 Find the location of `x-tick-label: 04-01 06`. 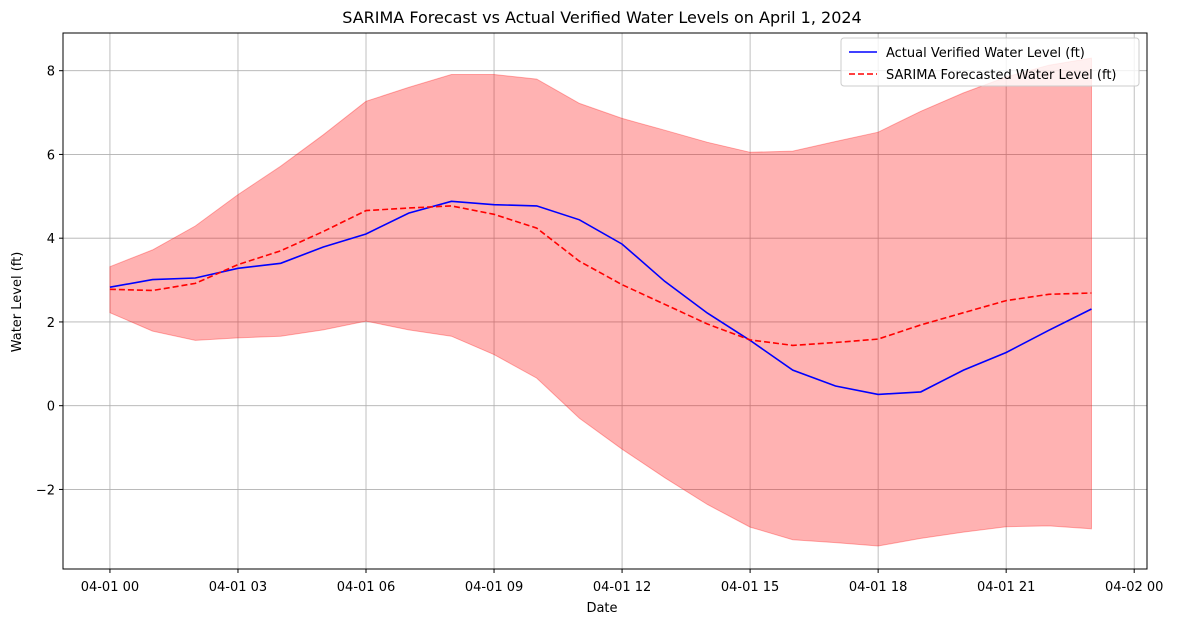

x-tick-label: 04-01 06 is located at coordinates (366, 587).